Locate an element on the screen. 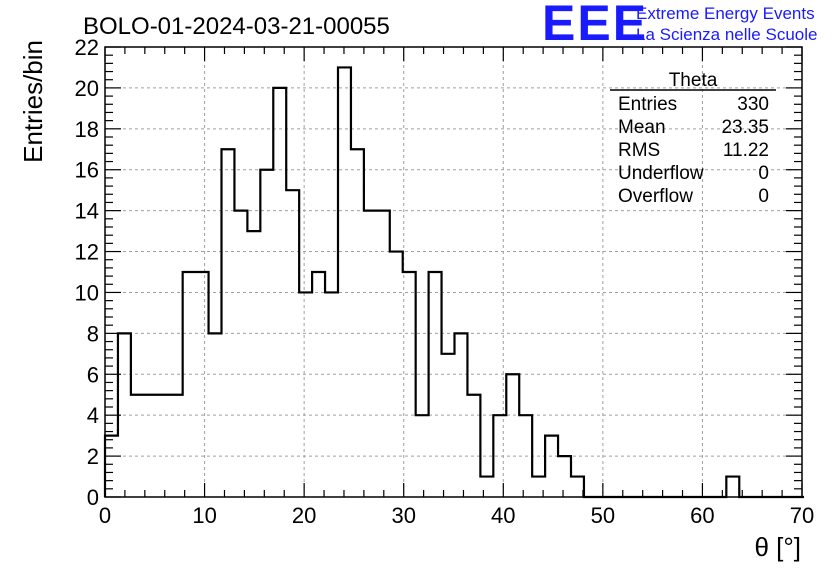 Image resolution: width=836 pixels, height=572 pixels. stats-row-label: Underflow is located at coordinates (661, 173).